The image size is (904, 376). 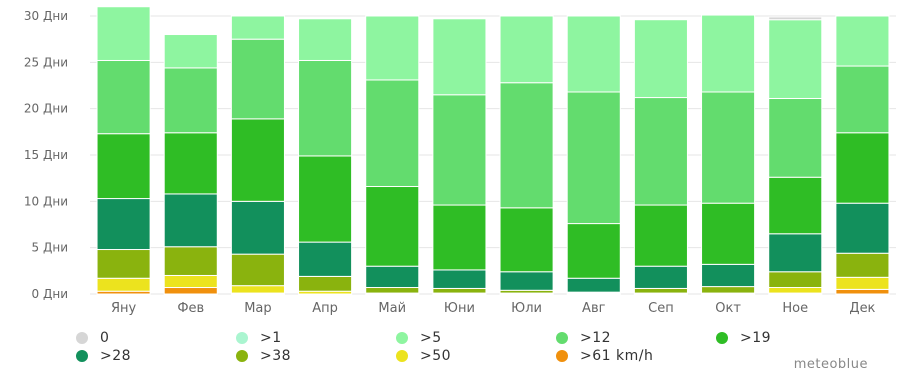 What do you see at coordinates (756, 338) in the screenshot?
I see `legend-label: >19` at bounding box center [756, 338].